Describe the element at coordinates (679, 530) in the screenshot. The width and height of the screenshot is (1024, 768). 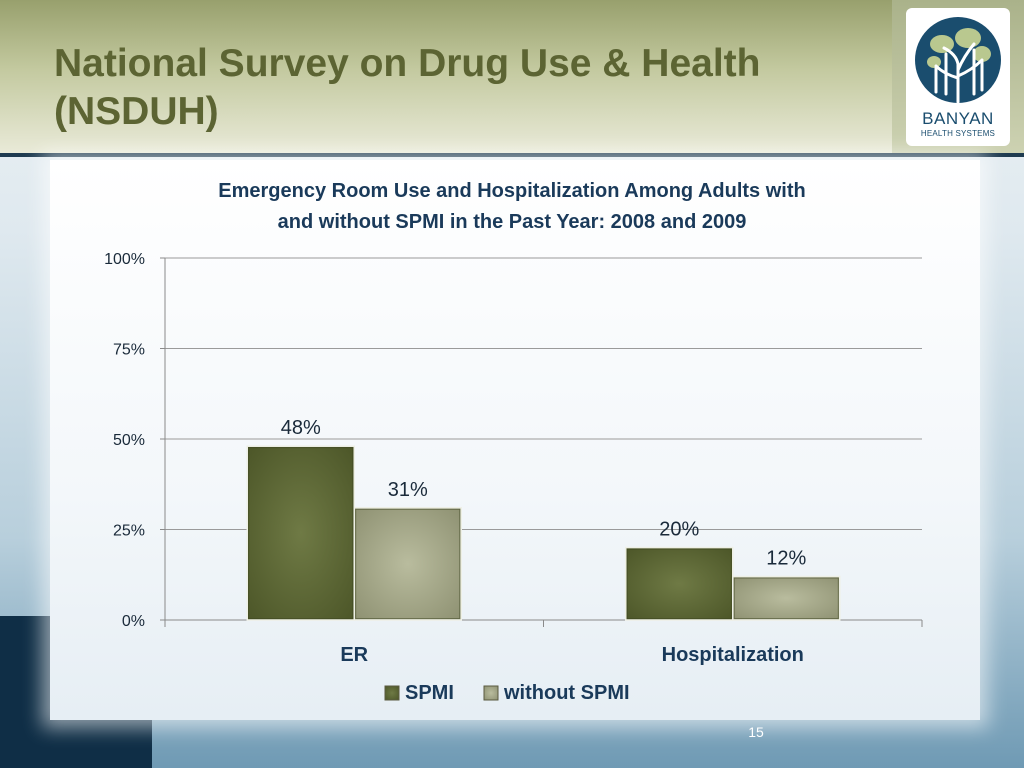
I see `data-label: 20%` at that location.